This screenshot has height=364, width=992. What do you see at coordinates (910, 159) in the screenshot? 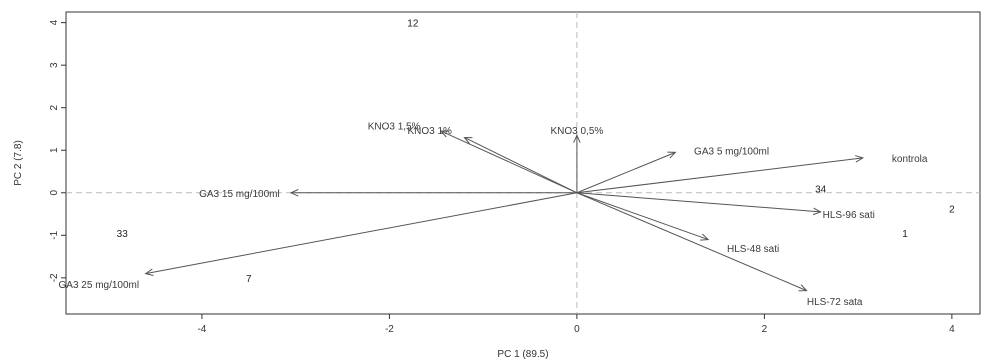
I see `loading-label: kontrola` at bounding box center [910, 159].